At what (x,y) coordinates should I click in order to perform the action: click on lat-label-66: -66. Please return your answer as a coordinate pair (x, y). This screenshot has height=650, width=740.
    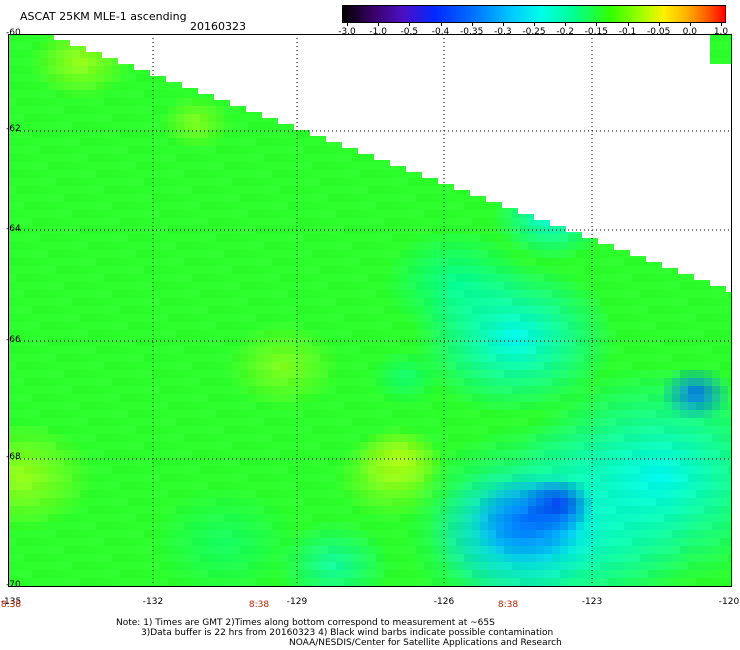
    Looking at the image, I should click on (13, 340).